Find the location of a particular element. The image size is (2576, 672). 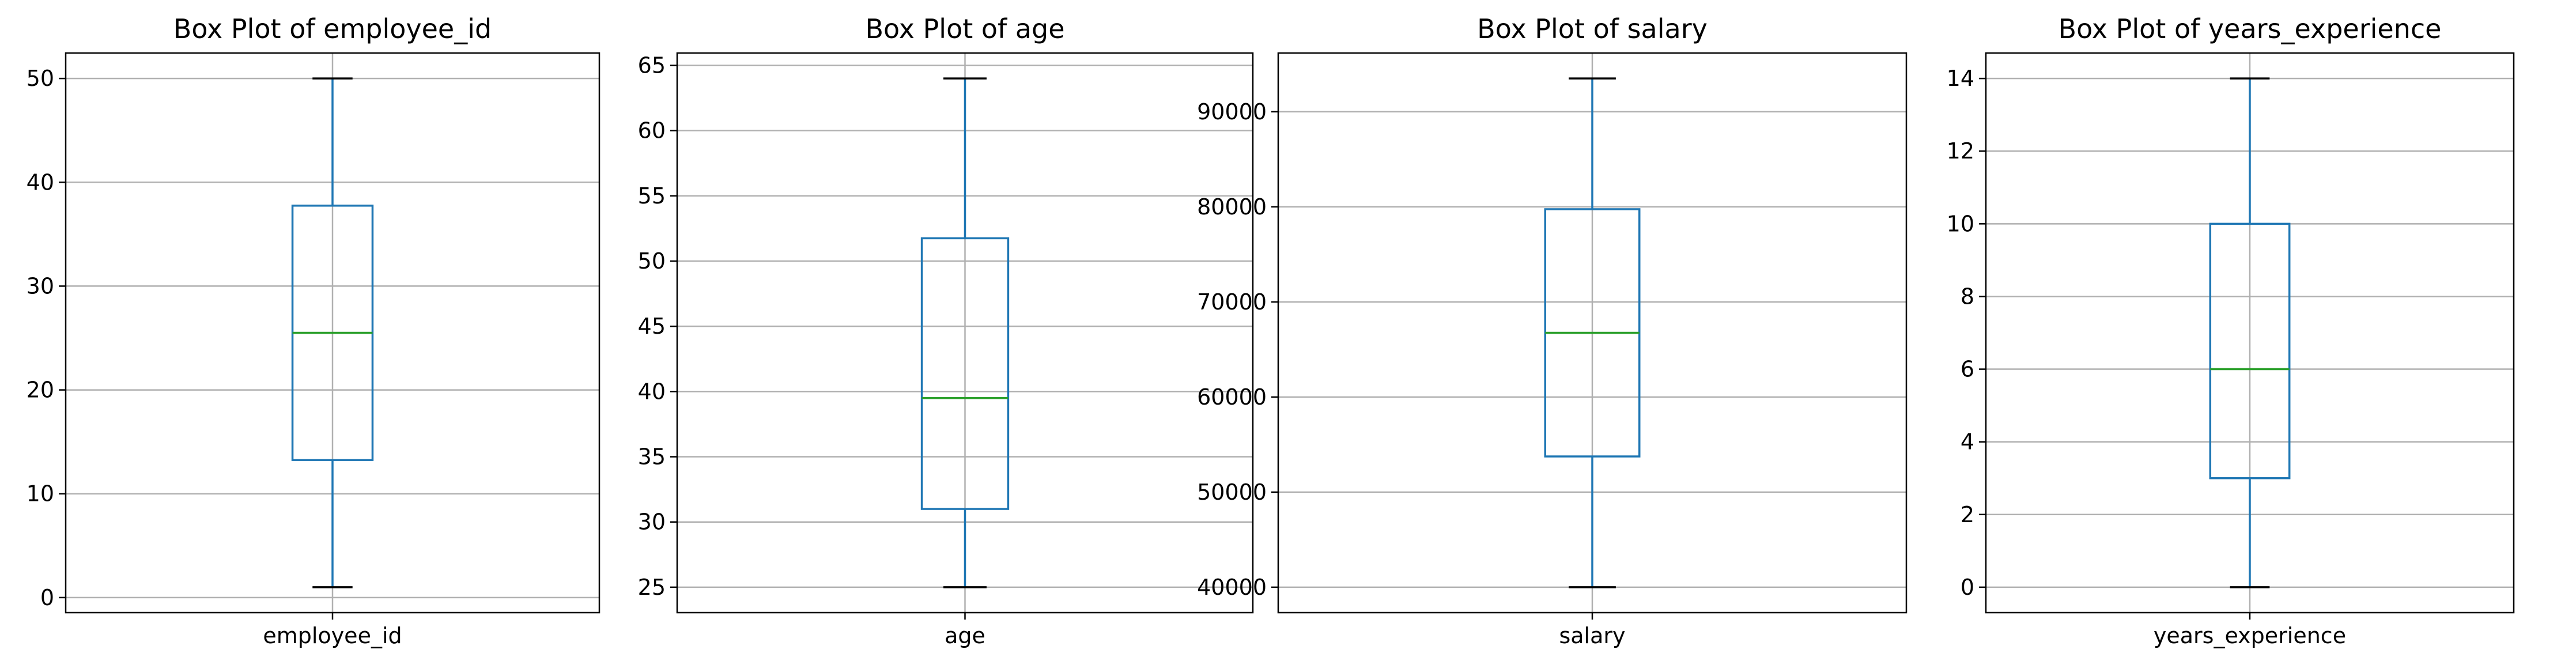

chart-title: Box Plot of employee_id is located at coordinates (332, 29).